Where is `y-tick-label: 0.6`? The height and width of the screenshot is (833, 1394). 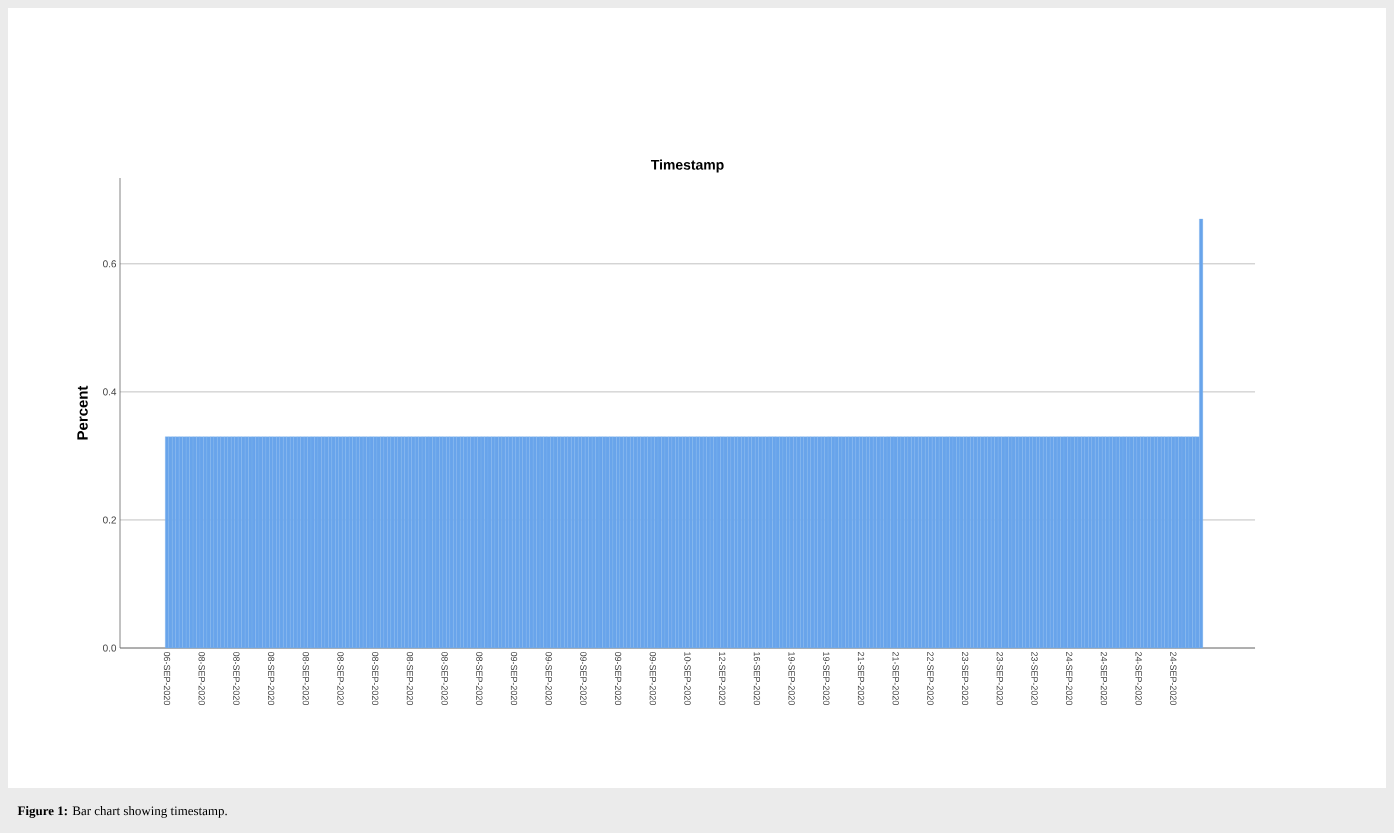
y-tick-label: 0.6 is located at coordinates (110, 264).